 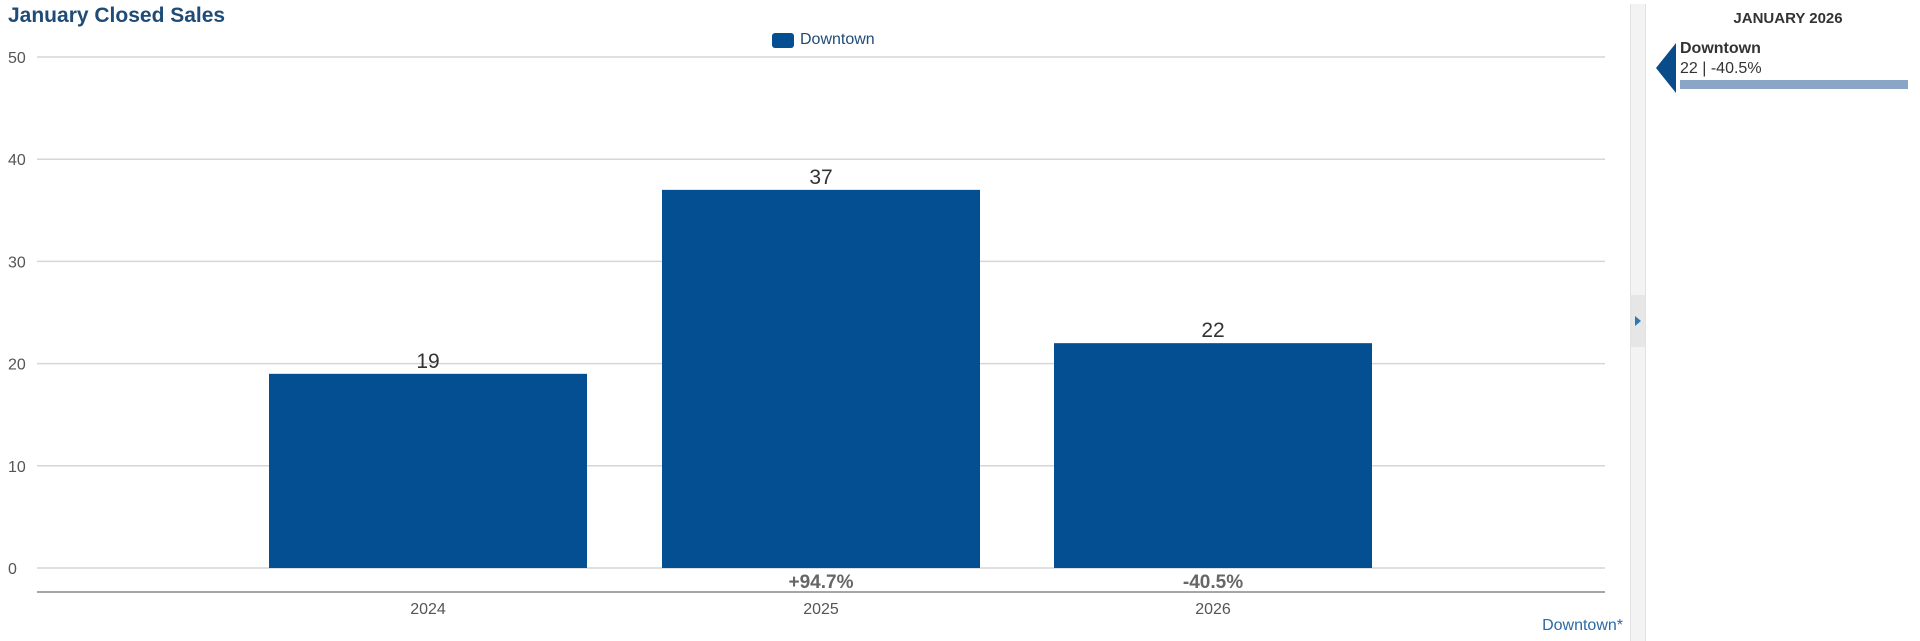 I want to click on y-tick-label: 20, so click(x=17, y=365).